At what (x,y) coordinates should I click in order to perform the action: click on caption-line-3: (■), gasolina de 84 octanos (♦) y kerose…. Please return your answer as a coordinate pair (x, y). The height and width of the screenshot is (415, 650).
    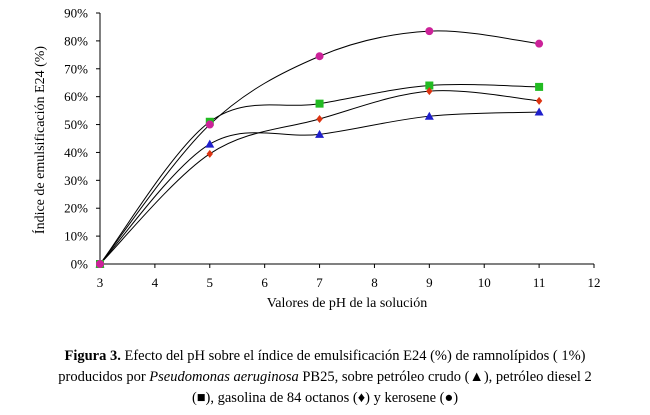
    Looking at the image, I should click on (325, 398).